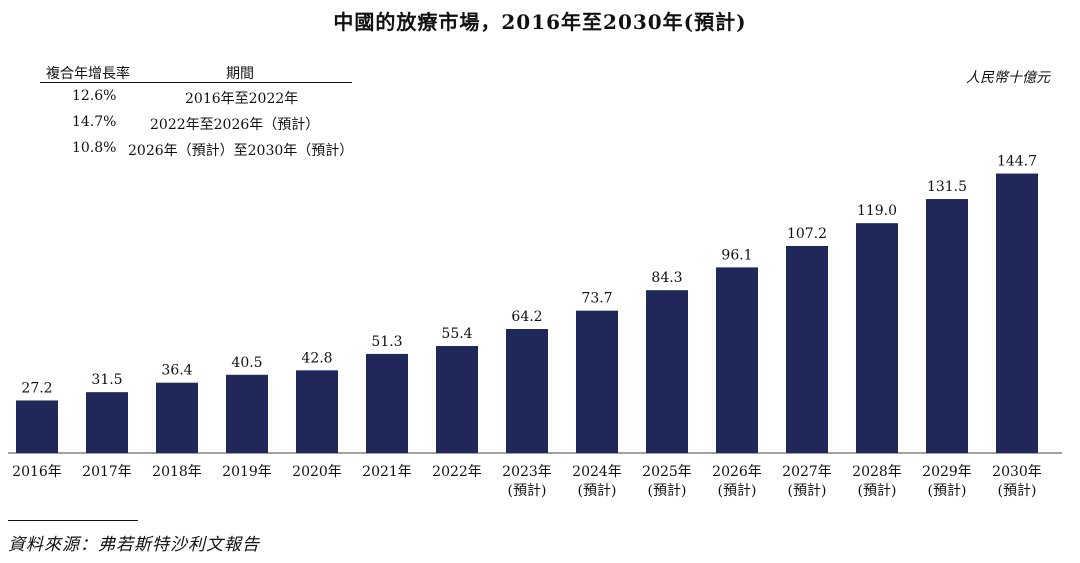 This screenshot has height=563, width=1080. I want to click on x-tick-label: 2018年, so click(177, 472).